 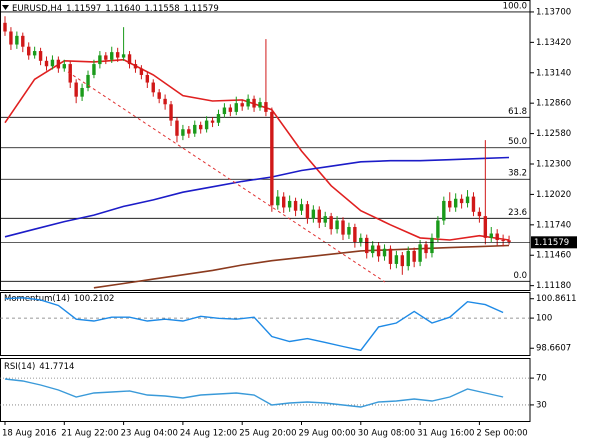 I want to click on y-tick-label: 30, so click(x=541, y=405).